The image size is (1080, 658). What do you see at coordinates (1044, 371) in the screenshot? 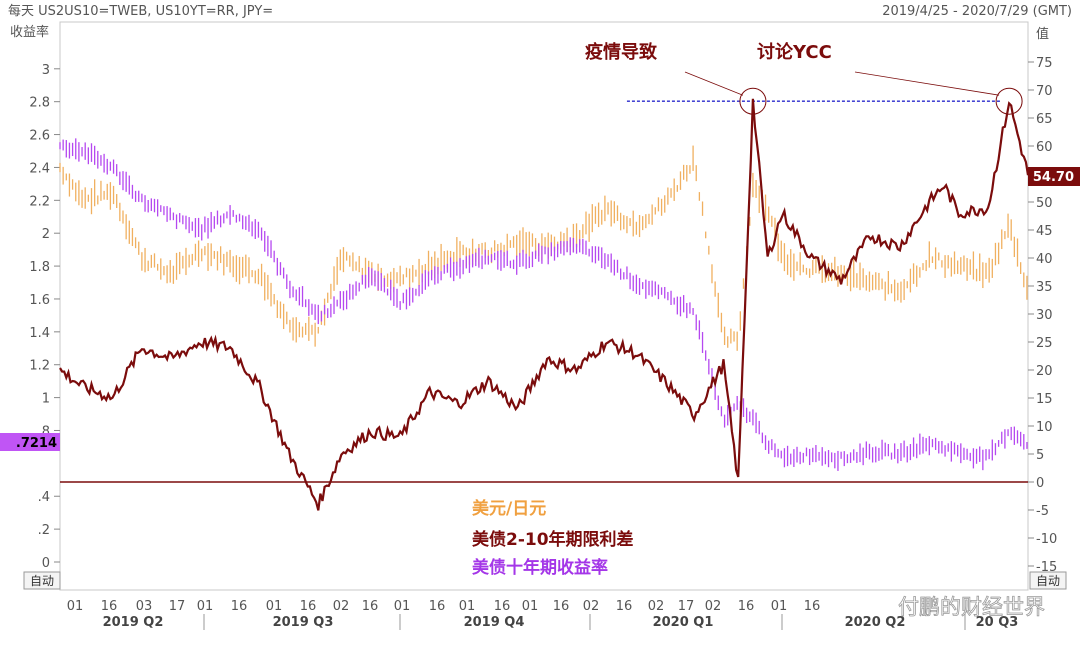
I see `right-tick-label: 20` at bounding box center [1044, 371].